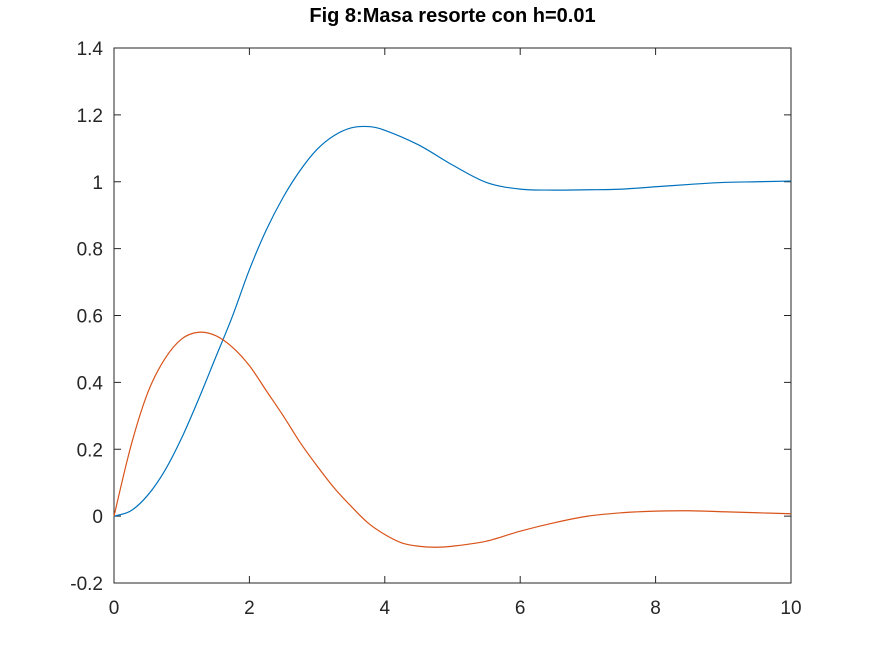  What do you see at coordinates (385, 608) in the screenshot?
I see `x-tick-label: 4` at bounding box center [385, 608].